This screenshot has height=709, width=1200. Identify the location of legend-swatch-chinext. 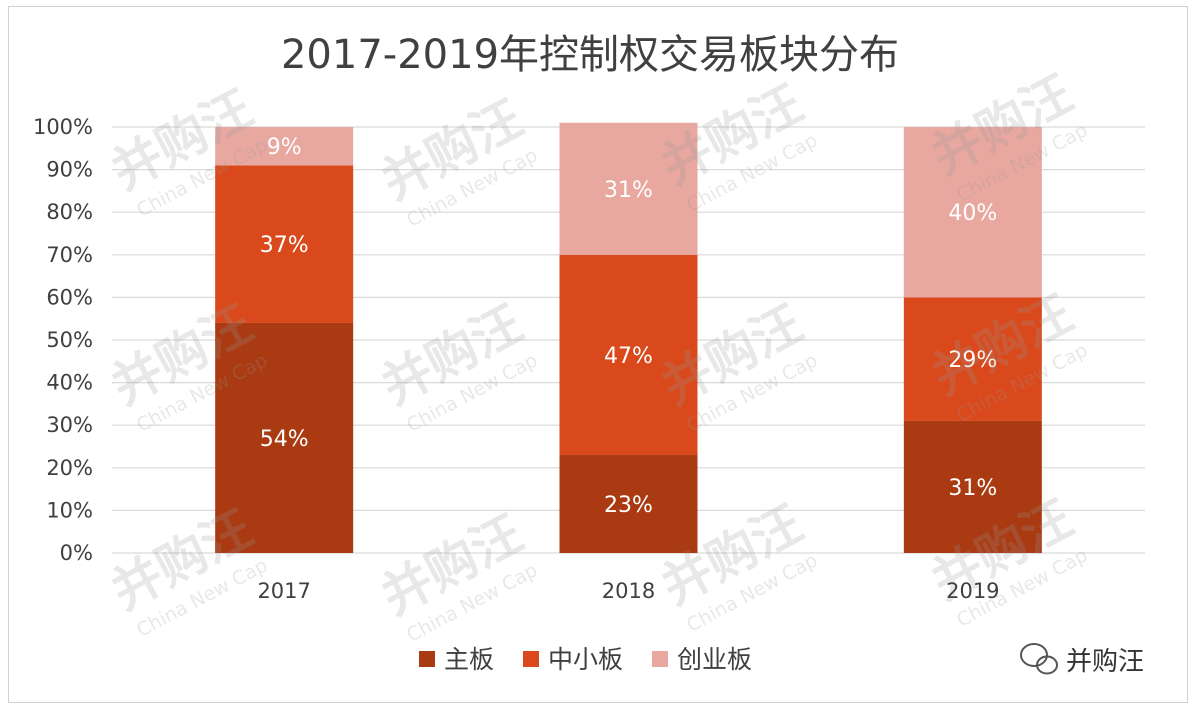
(660, 659).